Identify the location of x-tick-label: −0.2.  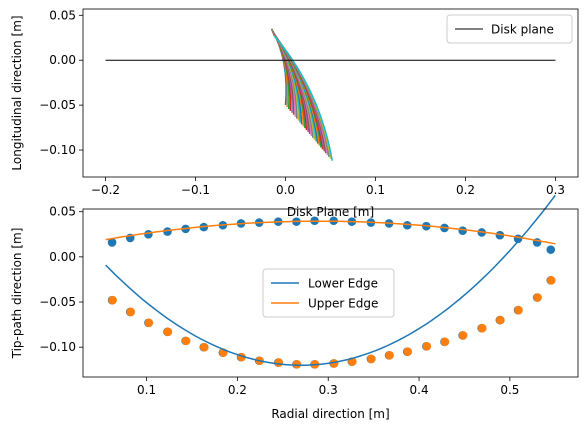
(105, 190).